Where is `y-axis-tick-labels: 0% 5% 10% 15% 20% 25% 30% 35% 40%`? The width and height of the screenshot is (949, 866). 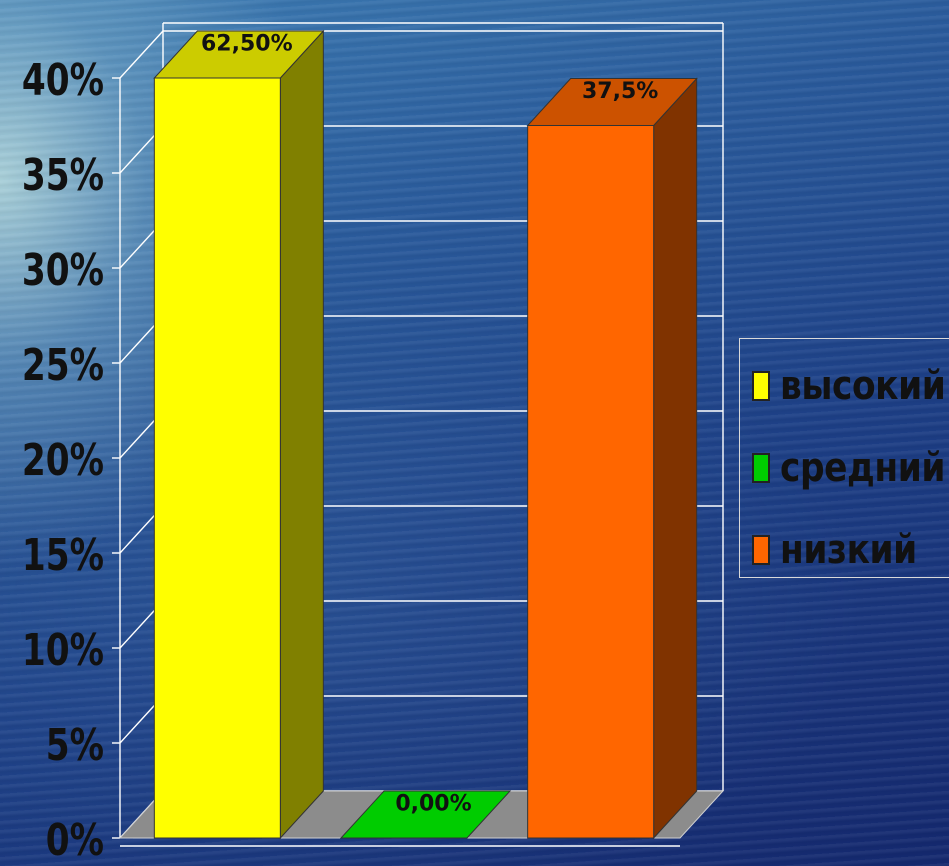 y-axis-tick-labels: 0% 5% 10% 15% 20% 25% 30% 35% 40% is located at coordinates (63, 460).